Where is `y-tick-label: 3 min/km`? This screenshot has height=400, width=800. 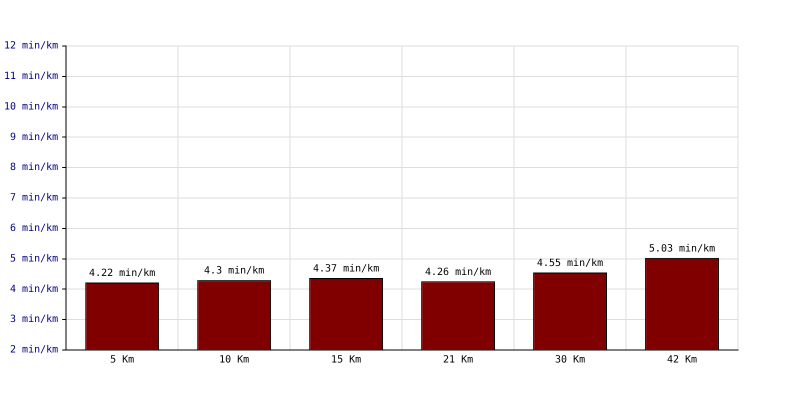 y-tick-label: 3 min/km is located at coordinates (34, 320).